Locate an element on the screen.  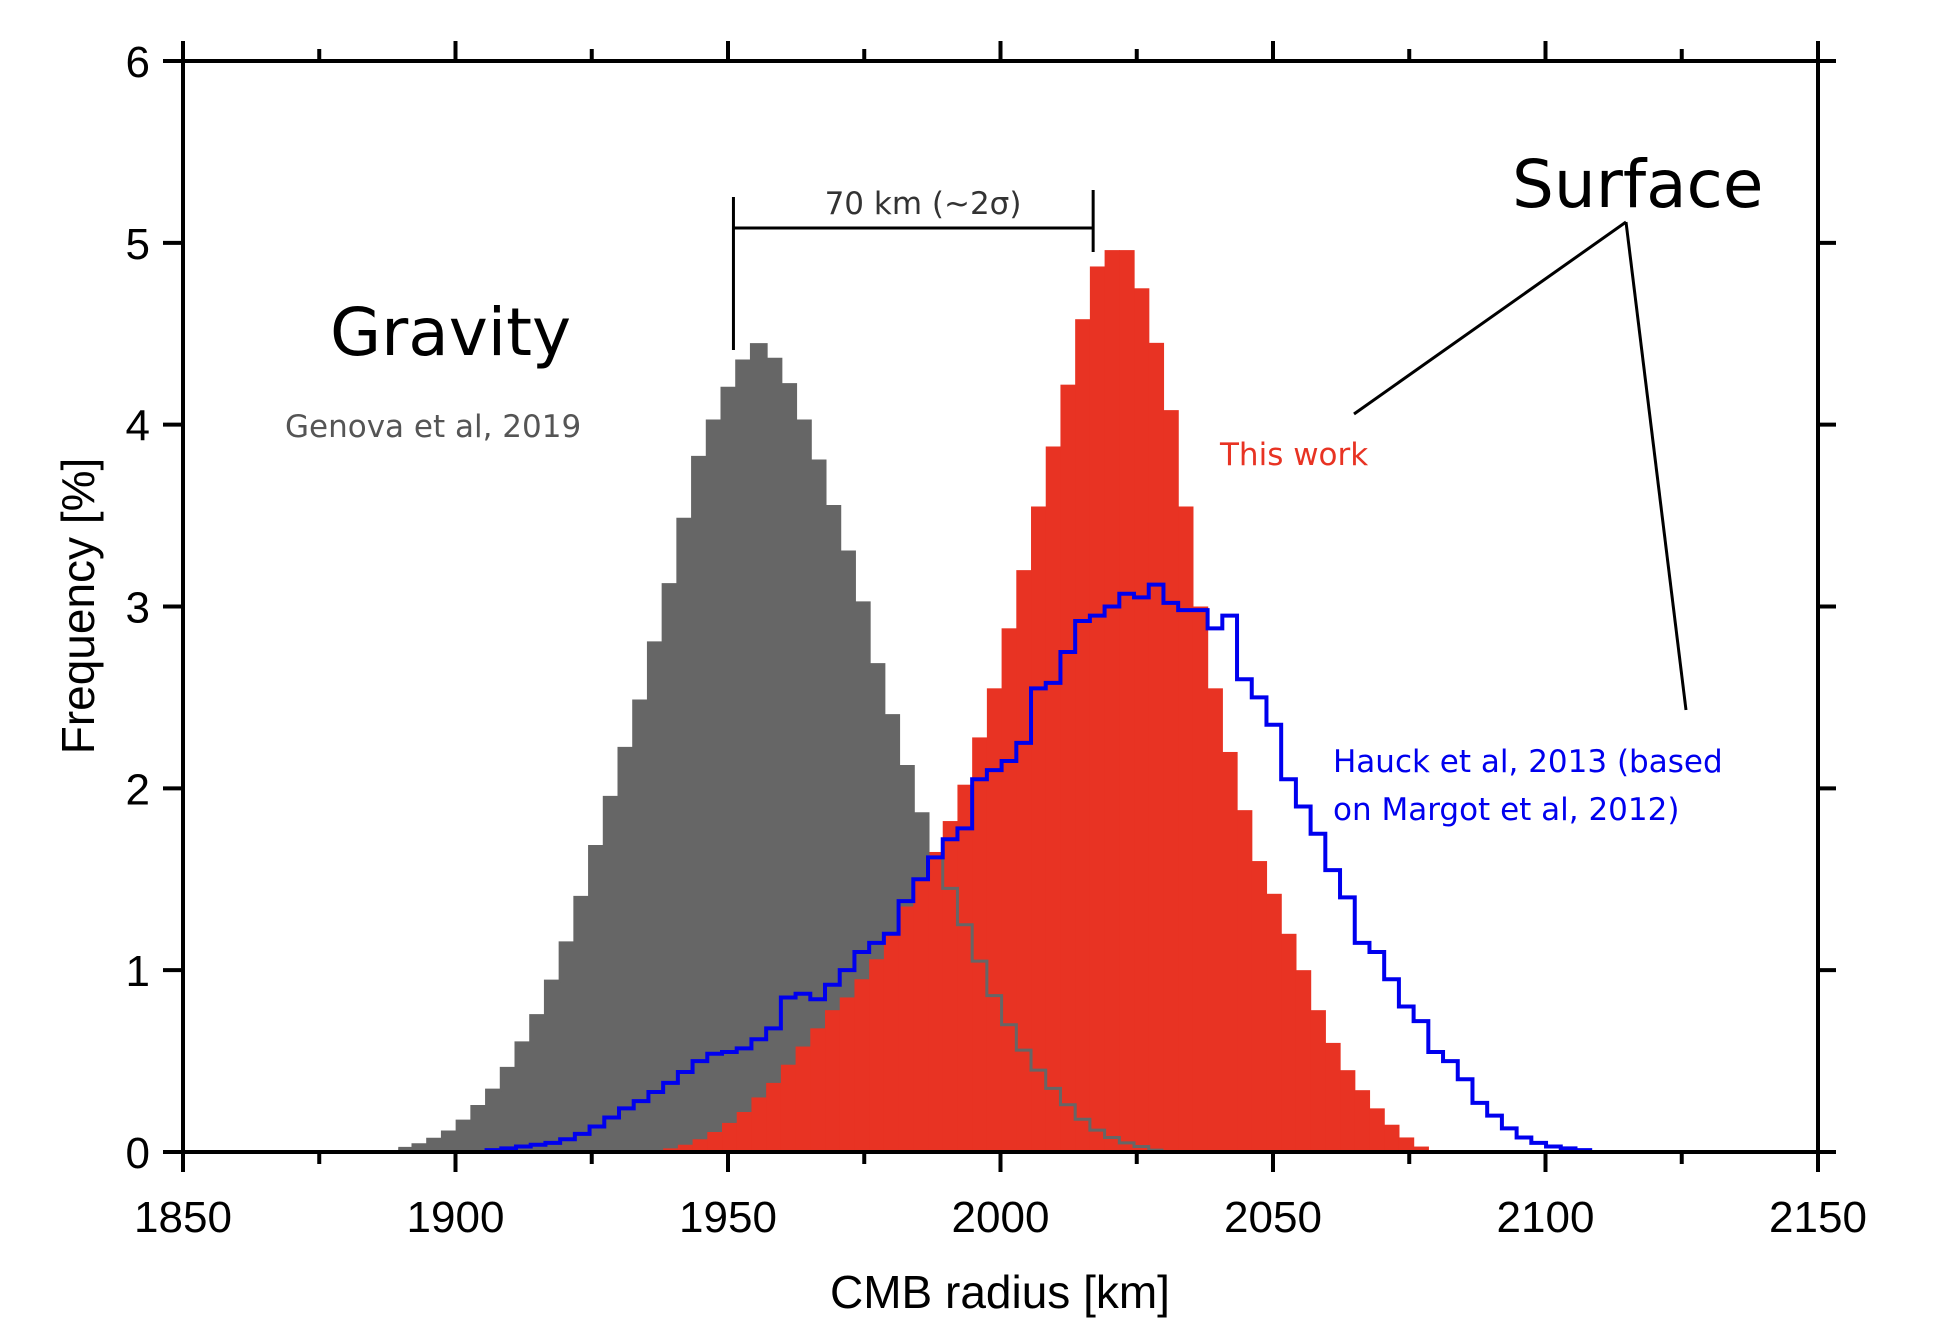
y-tick-label: 0 is located at coordinates (138, 1153).